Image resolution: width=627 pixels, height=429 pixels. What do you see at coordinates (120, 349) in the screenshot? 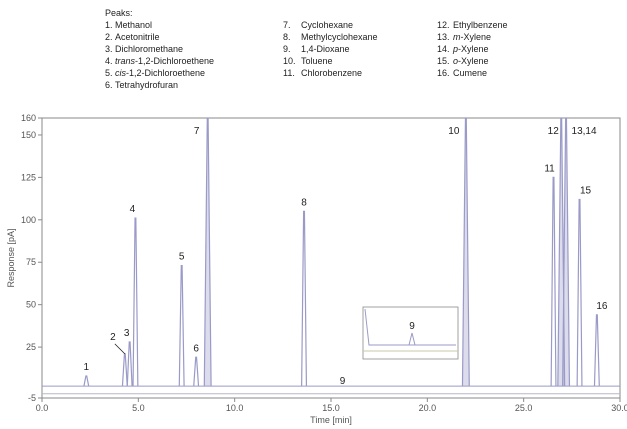
I see `peak-2-leader` at bounding box center [120, 349].